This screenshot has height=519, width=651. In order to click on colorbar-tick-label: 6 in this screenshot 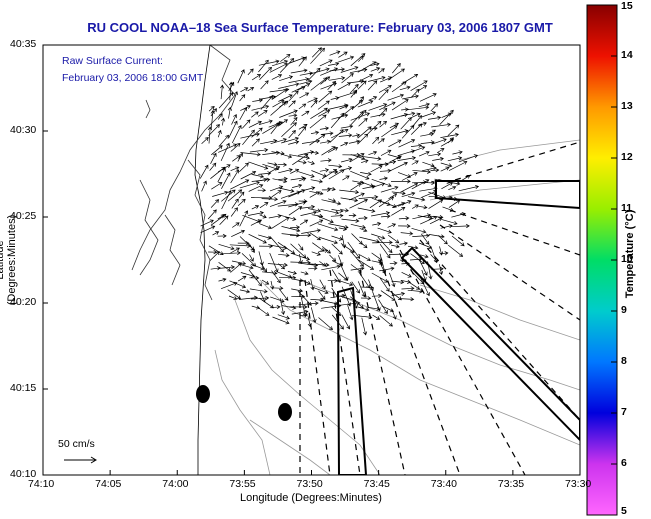, I will do `click(624, 463)`.